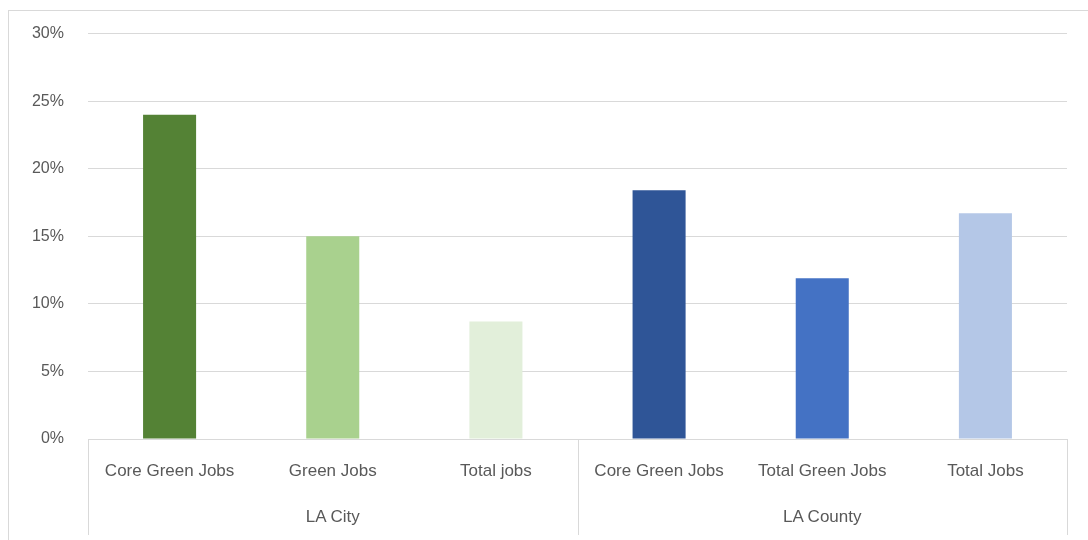 The height and width of the screenshot is (540, 1088). I want to click on y-tick-label: 0%, so click(52, 438).